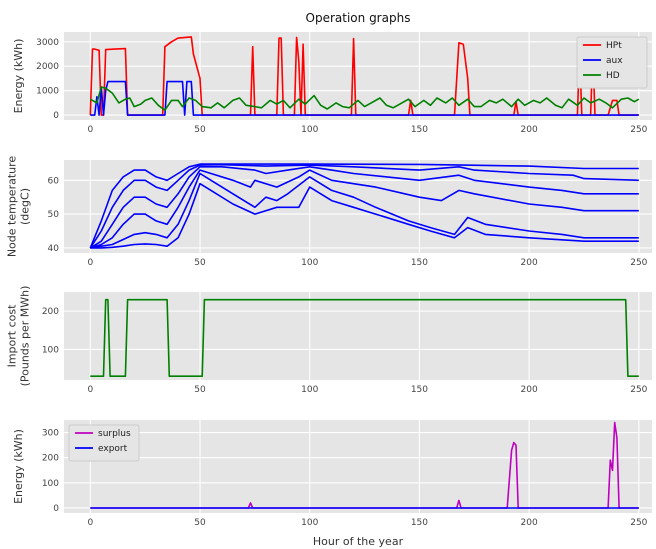  I want to click on y-axis-label: Import cost, so click(12, 336).